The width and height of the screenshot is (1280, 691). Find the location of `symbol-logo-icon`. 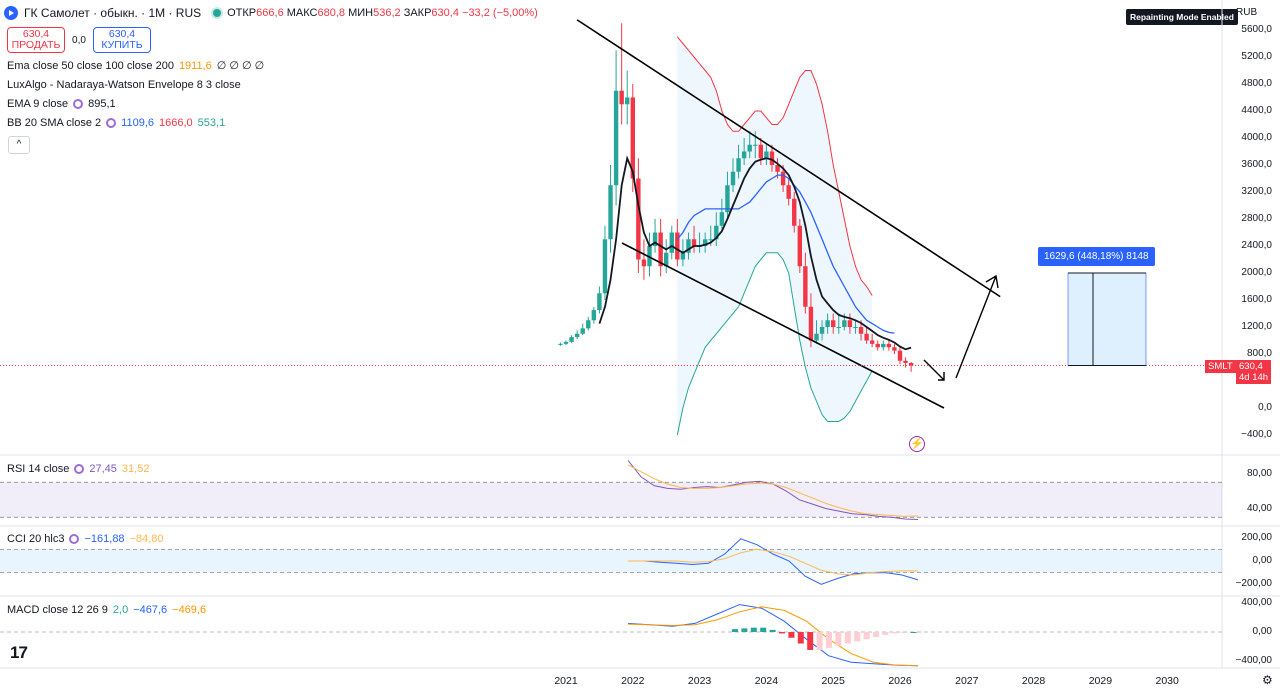

symbol-logo-icon is located at coordinates (11, 13).